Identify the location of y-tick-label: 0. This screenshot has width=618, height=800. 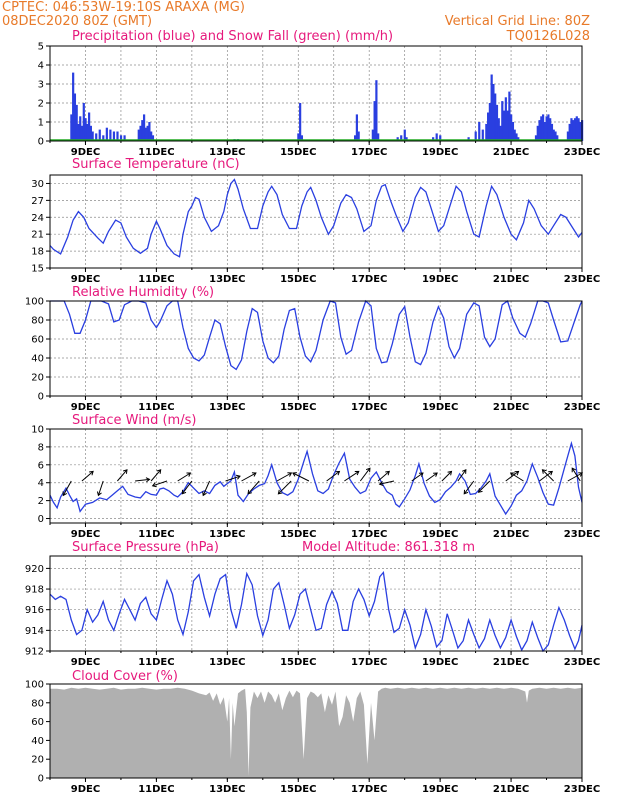
(41, 397).